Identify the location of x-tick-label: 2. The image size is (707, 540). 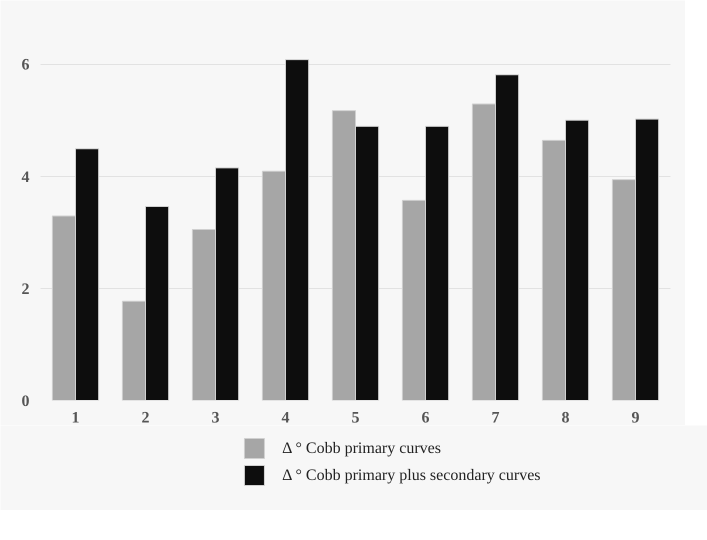
(146, 418).